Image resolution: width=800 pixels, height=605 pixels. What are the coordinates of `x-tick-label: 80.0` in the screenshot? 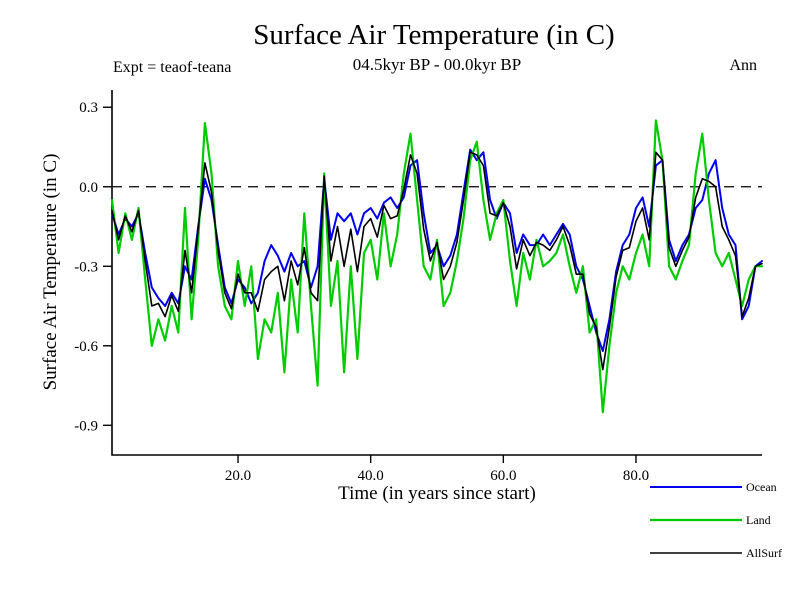 It's located at (636, 476).